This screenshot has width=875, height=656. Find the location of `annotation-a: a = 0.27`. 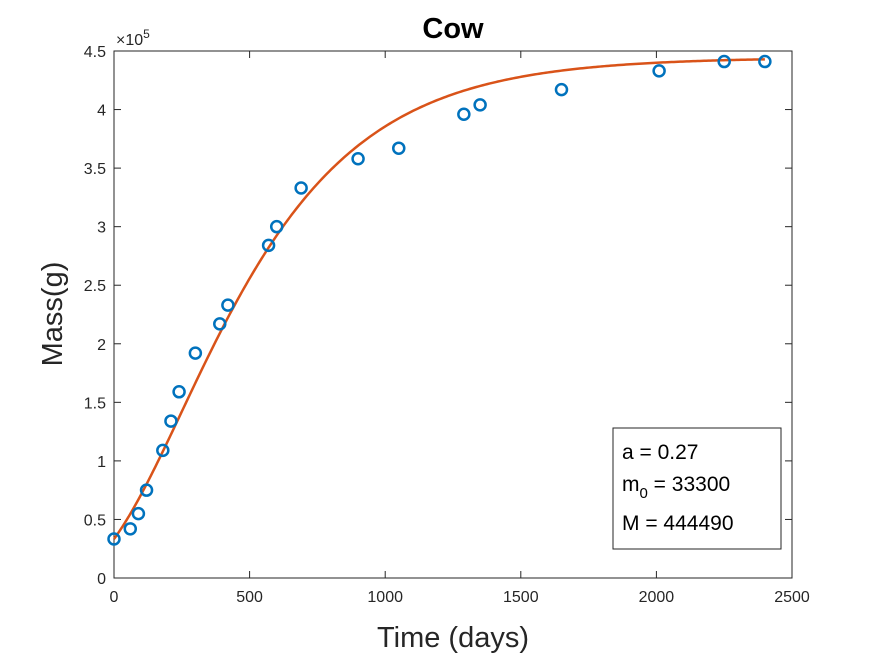

annotation-a: a = 0.27 is located at coordinates (660, 452).